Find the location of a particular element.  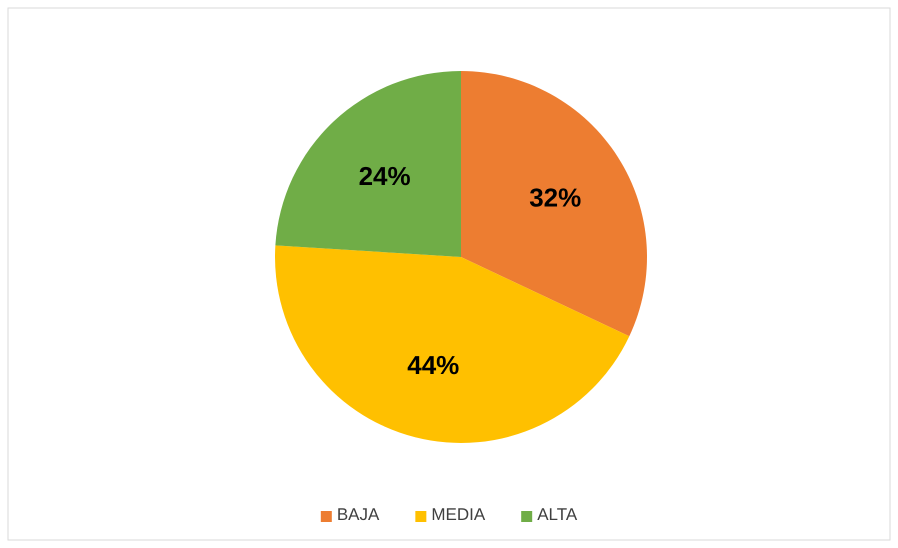

legend-label: BAJA is located at coordinates (358, 514).